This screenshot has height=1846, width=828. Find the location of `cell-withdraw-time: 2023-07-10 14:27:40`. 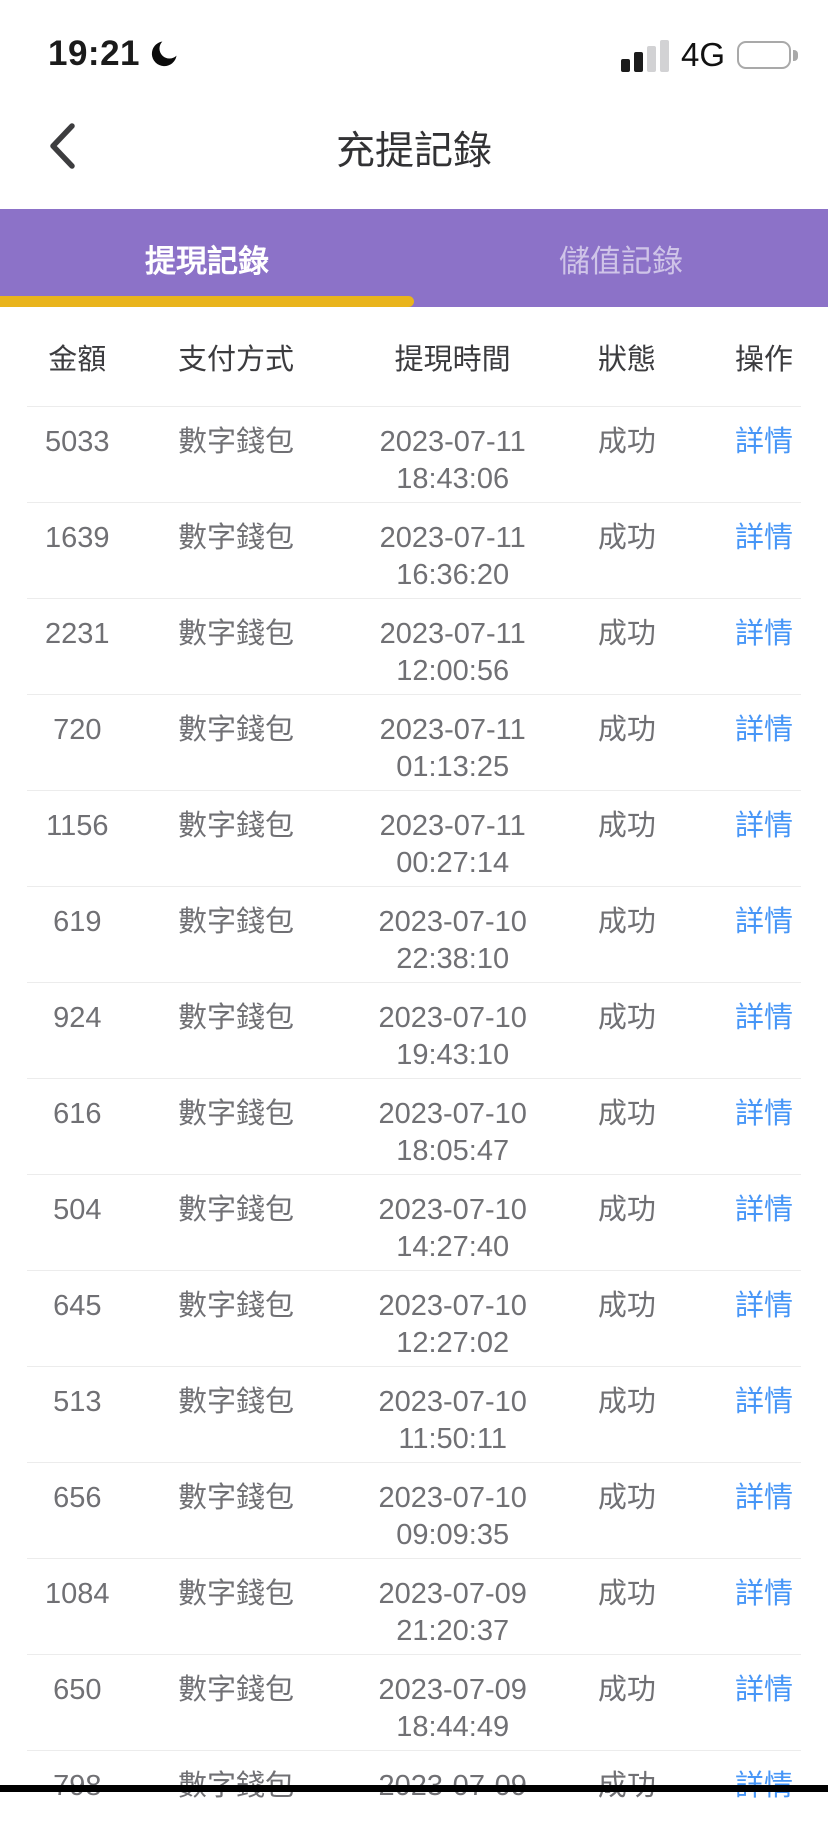

cell-withdraw-time: 2023-07-10 14:27:40 is located at coordinates (452, 1222).